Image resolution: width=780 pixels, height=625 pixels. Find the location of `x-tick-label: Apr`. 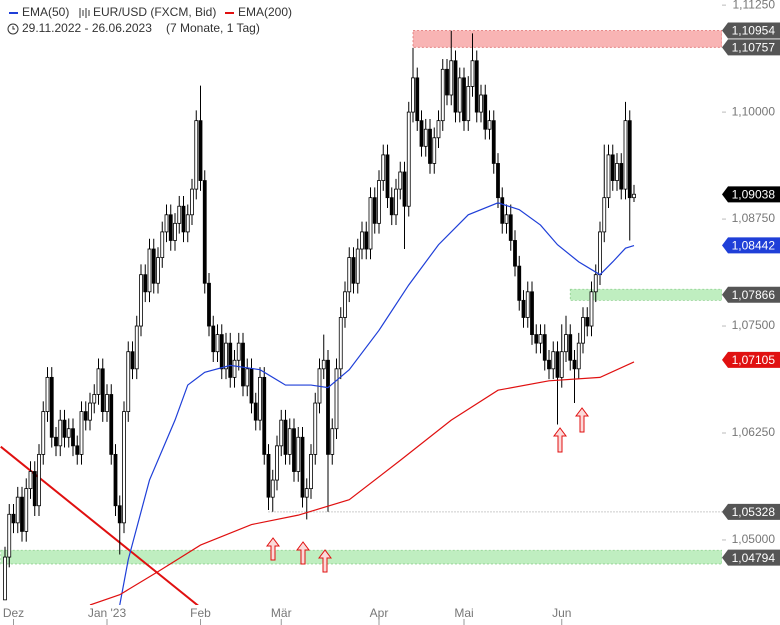

x-tick-label: Apr is located at coordinates (379, 613).